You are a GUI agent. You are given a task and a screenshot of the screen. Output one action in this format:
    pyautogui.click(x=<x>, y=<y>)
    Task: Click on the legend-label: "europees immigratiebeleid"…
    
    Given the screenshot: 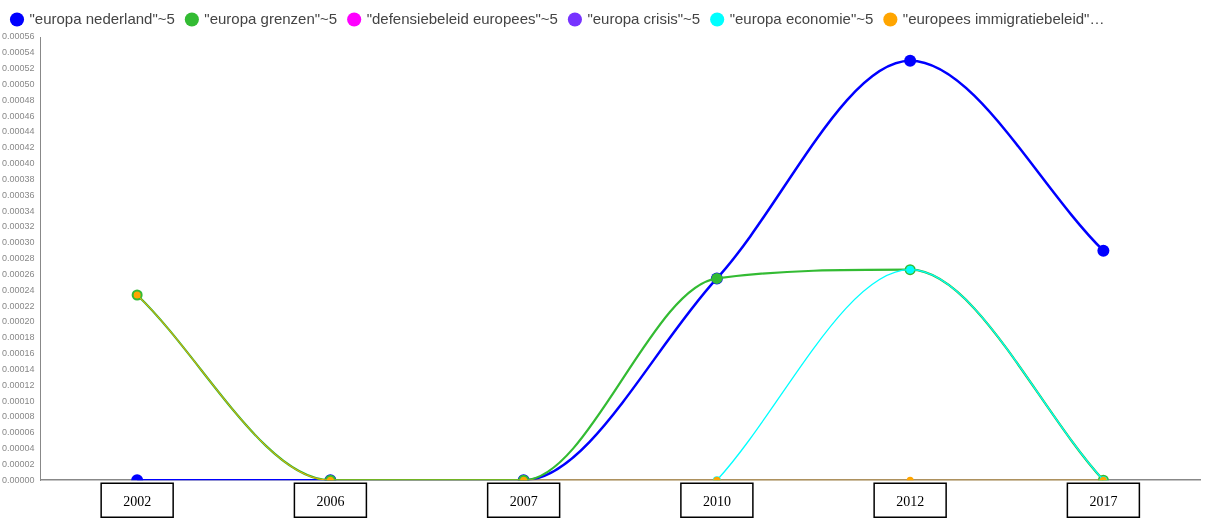 What is the action you would take?
    pyautogui.click(x=1003, y=18)
    